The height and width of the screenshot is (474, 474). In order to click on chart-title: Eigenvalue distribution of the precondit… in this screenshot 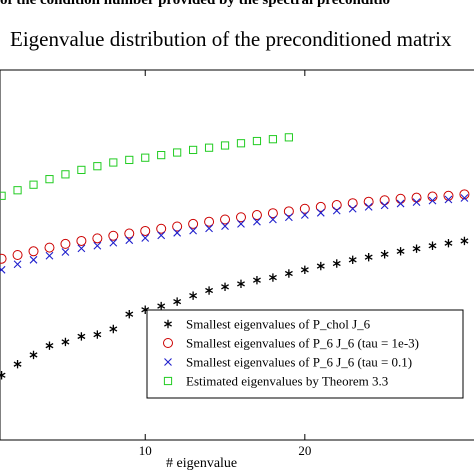, I will do `click(231, 39)`.